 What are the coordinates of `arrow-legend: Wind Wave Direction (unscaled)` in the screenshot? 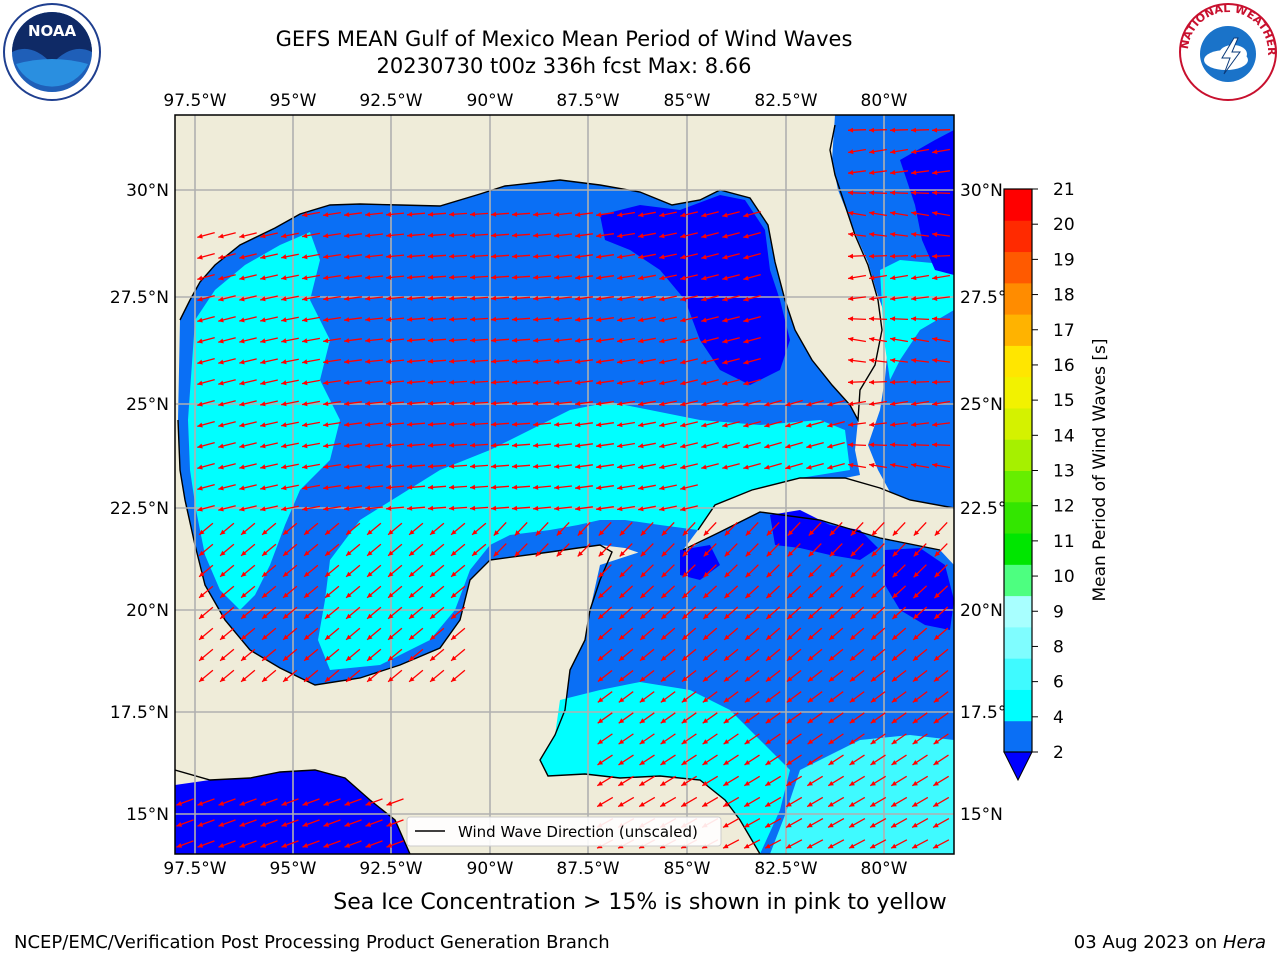 It's located at (564, 831).